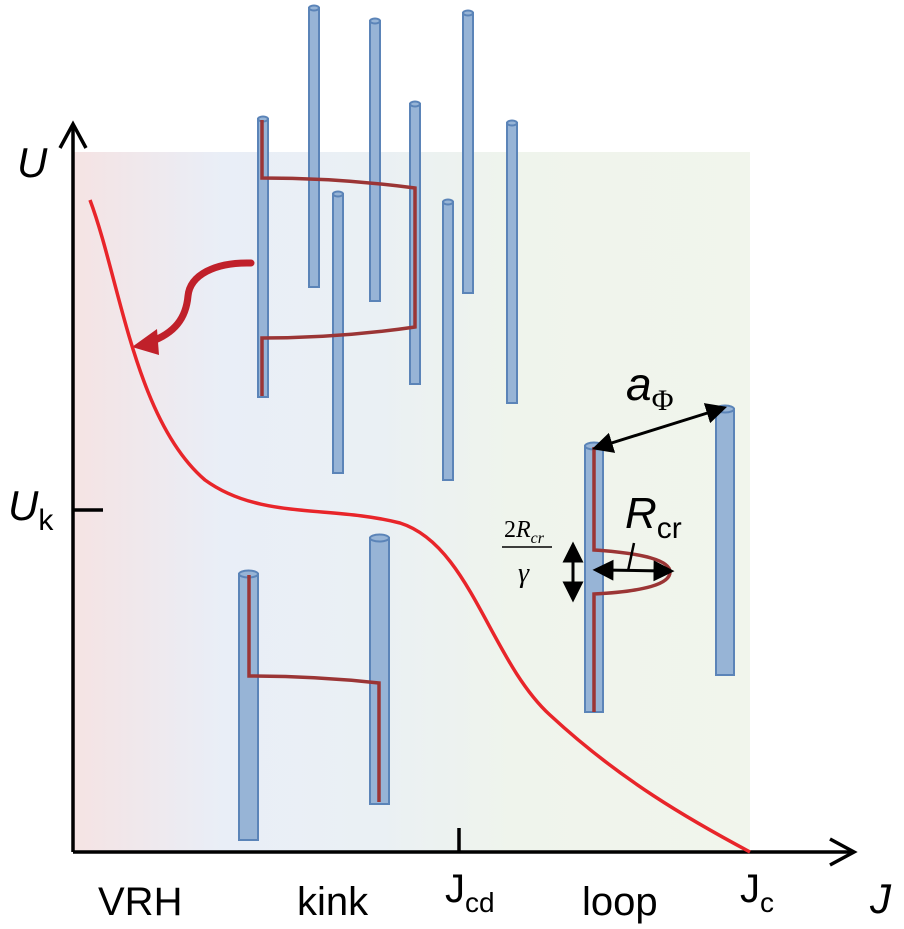 This screenshot has width=904, height=929. What do you see at coordinates (880, 898) in the screenshot?
I see `x-axis-label: J` at bounding box center [880, 898].